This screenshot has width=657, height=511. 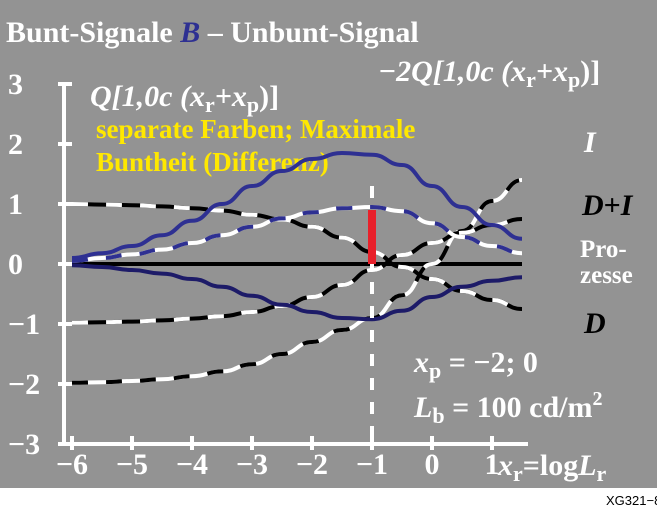 I want to click on param-lb: Lb = 100 cd/m2, so click(x=508, y=408).